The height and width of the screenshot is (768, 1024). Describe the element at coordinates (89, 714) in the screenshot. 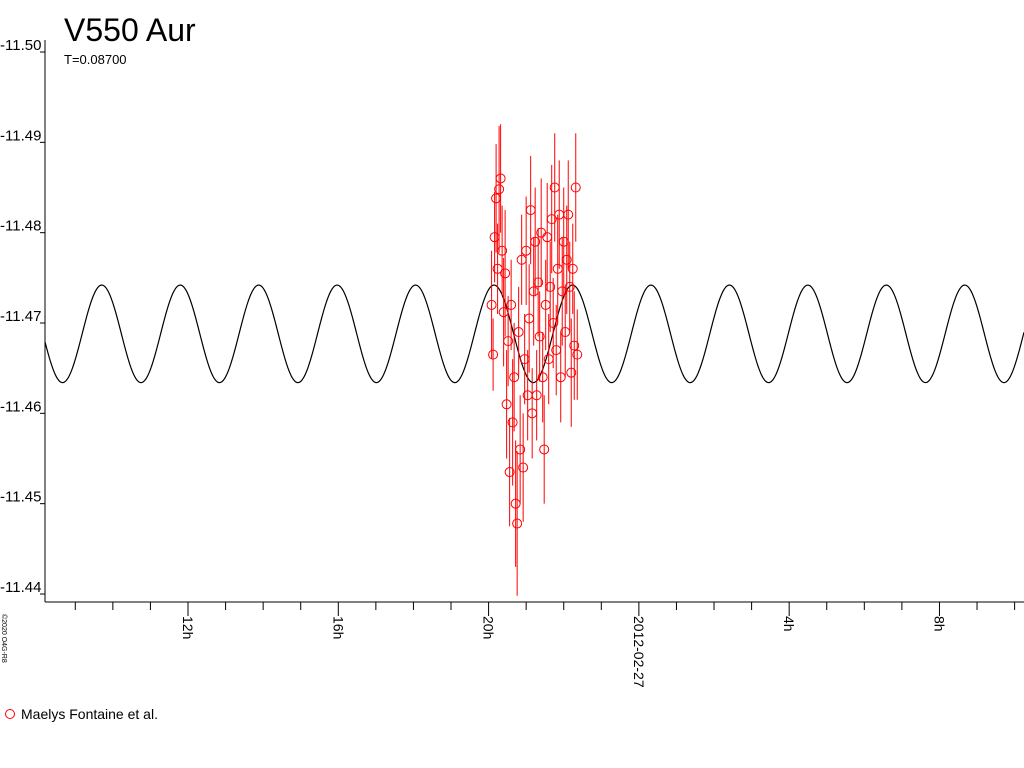

I see `legend-label: Maelys Fontaine et al.` at that location.